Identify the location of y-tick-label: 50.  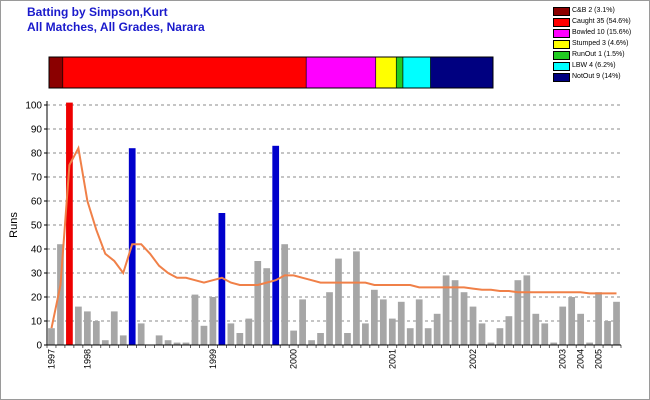
(37, 226).